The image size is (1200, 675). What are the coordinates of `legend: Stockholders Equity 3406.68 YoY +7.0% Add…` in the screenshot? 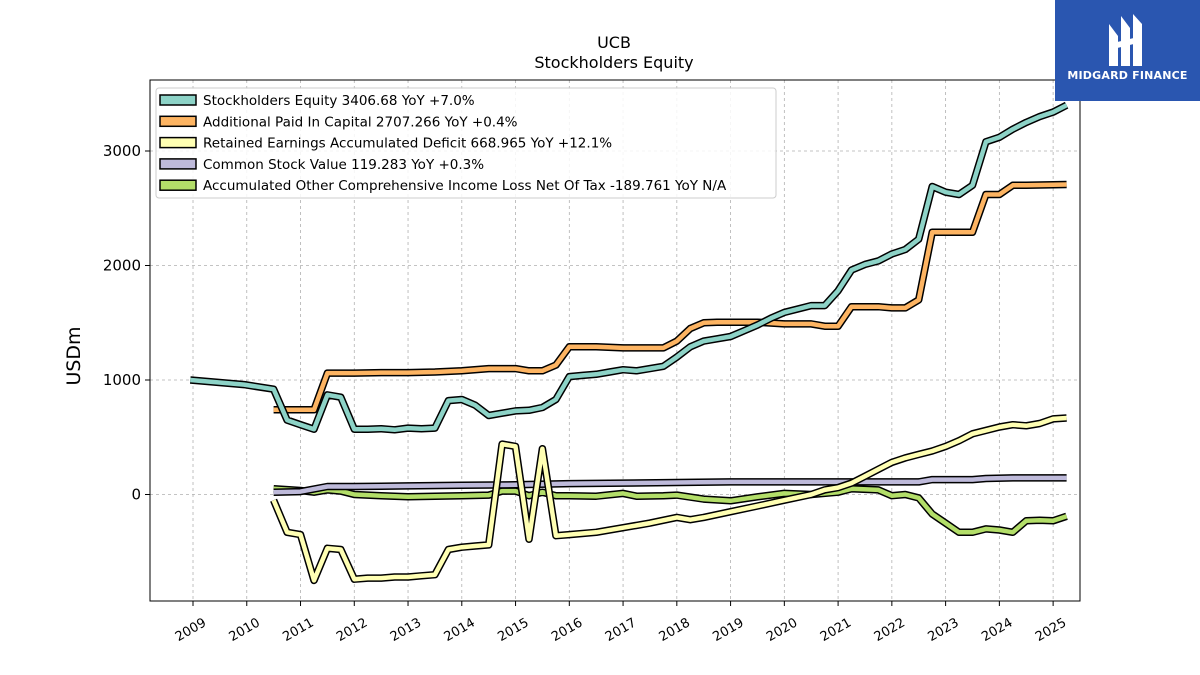 It's located at (466, 143).